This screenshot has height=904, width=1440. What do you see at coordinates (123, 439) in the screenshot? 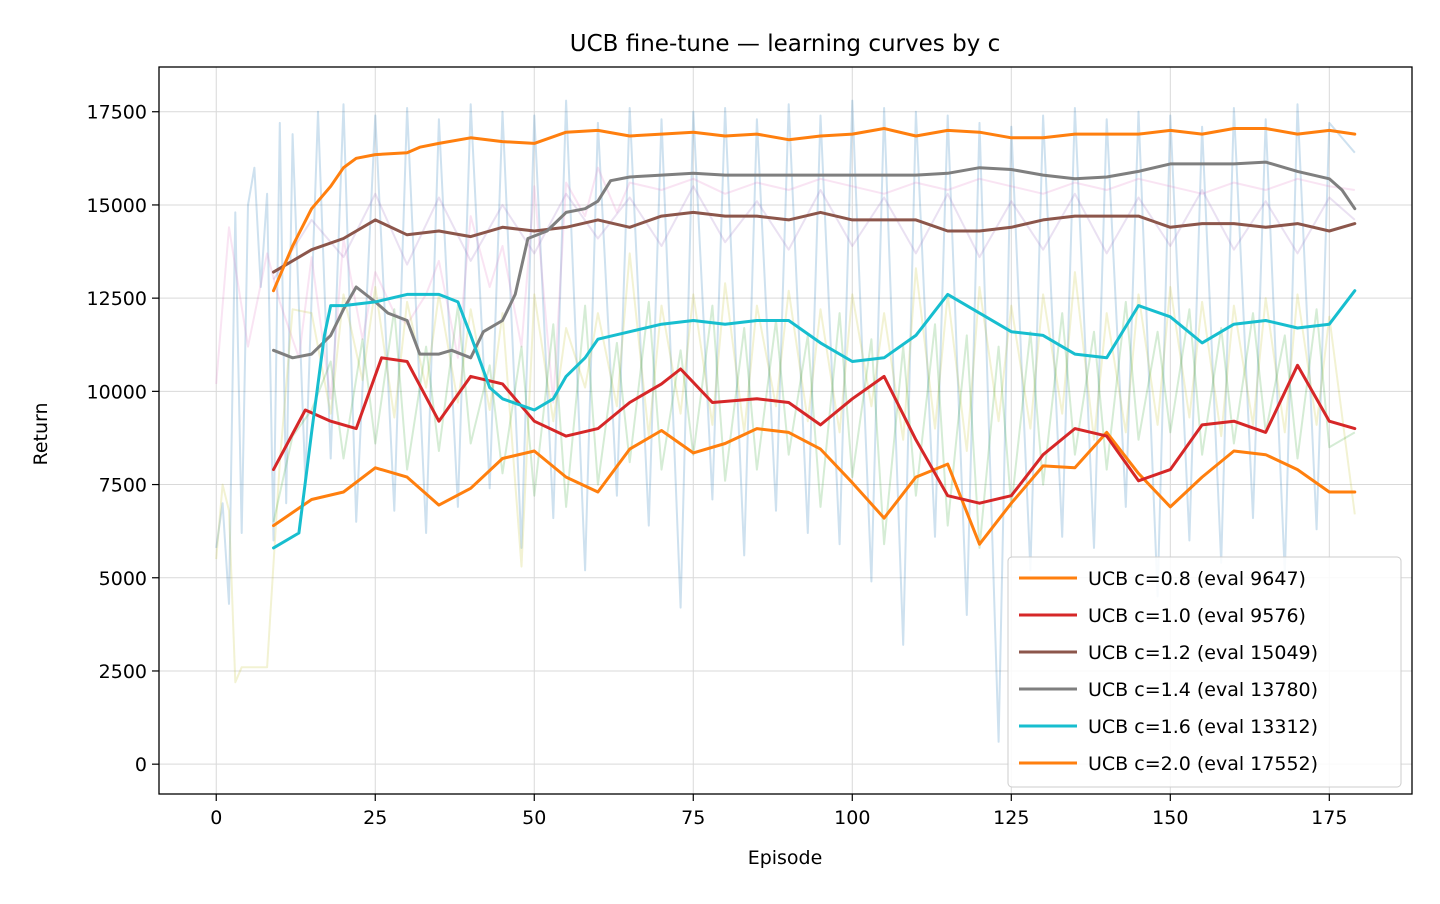
I see `y-axis-ticks: 0 2500 5000 7500 10000 12500 15000 17500` at bounding box center [123, 439].